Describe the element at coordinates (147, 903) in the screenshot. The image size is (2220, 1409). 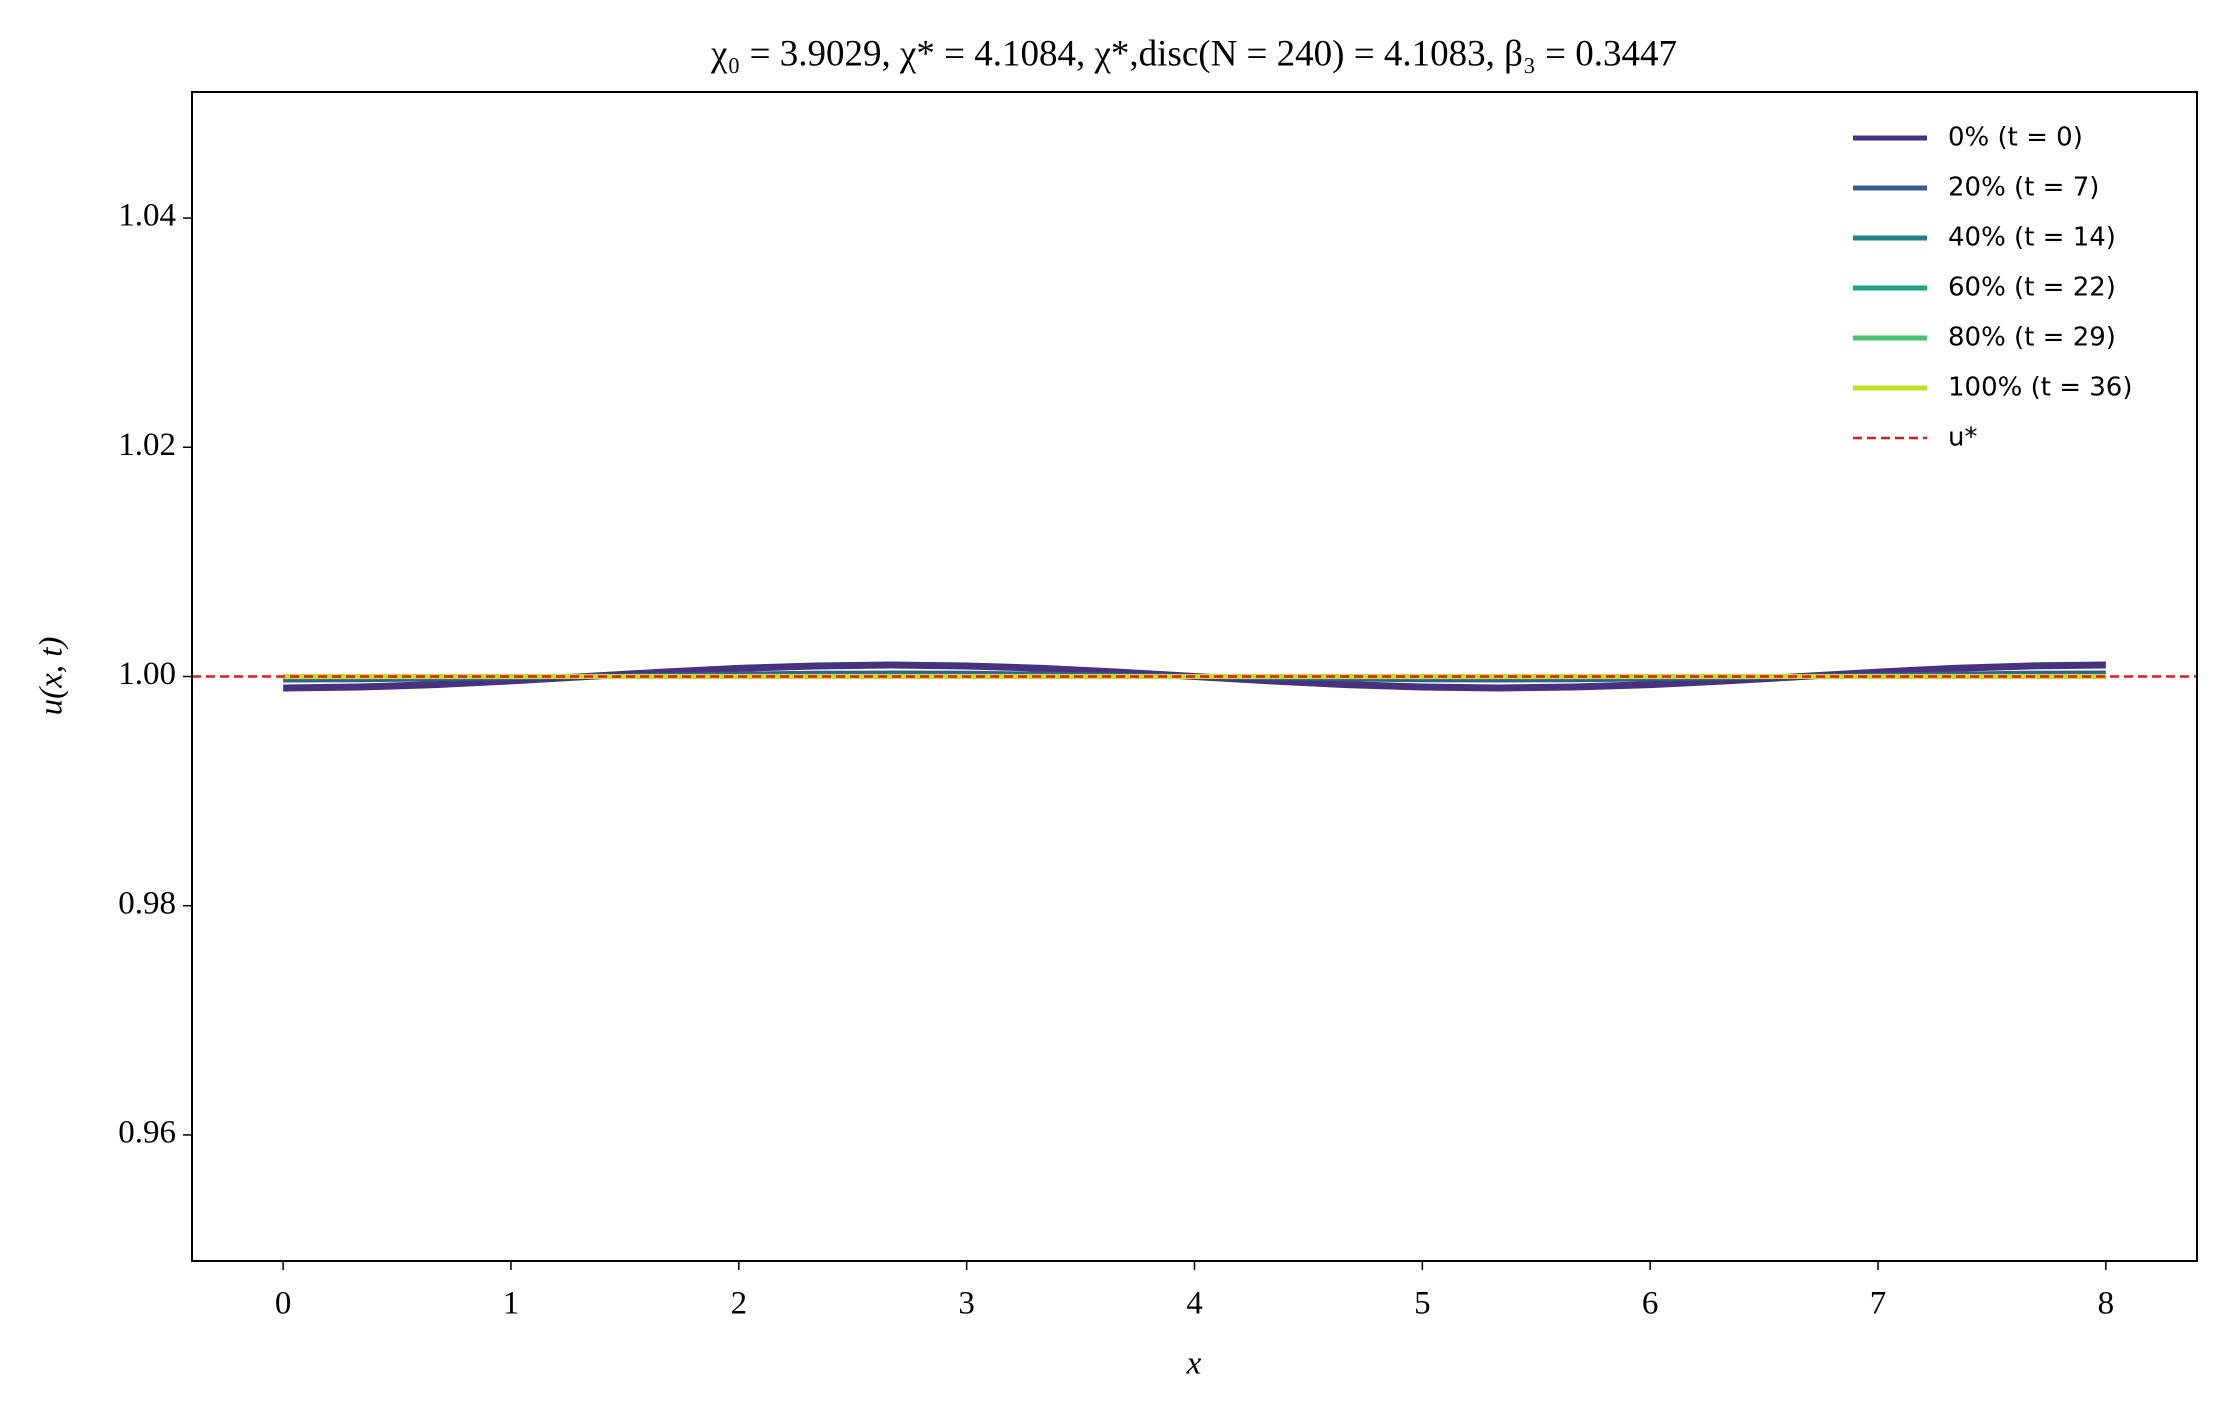
I see `y-tick-label: 0.98` at that location.